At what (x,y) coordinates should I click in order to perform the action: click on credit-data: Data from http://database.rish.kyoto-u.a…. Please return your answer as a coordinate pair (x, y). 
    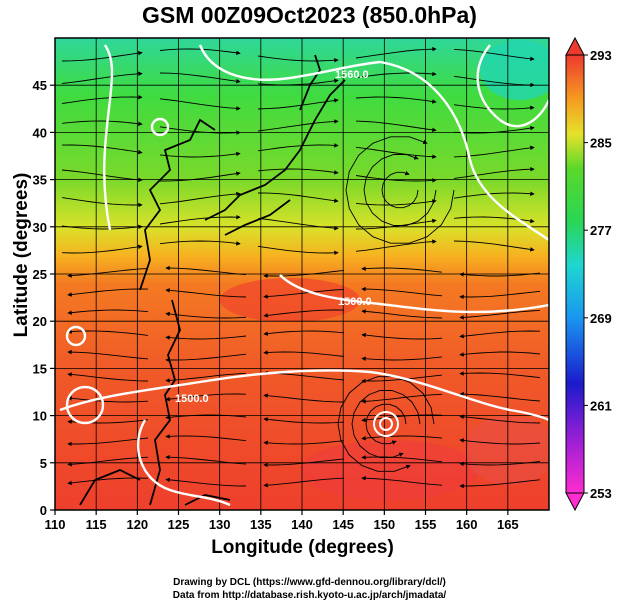
    Looking at the image, I should click on (309, 595).